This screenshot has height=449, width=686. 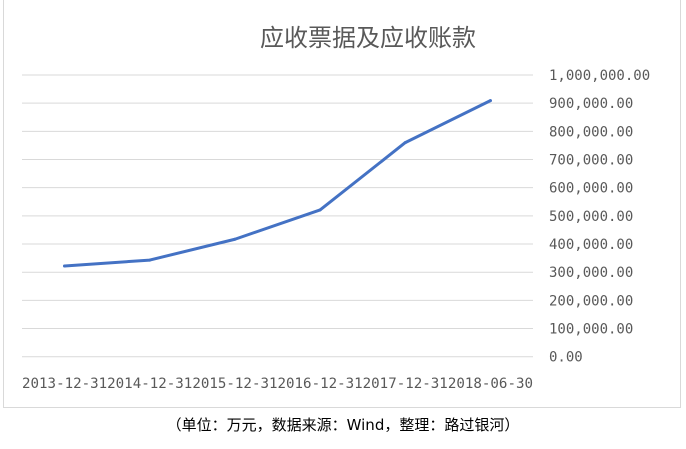 I want to click on y-tick-label: 200,000.00, so click(x=591, y=301).